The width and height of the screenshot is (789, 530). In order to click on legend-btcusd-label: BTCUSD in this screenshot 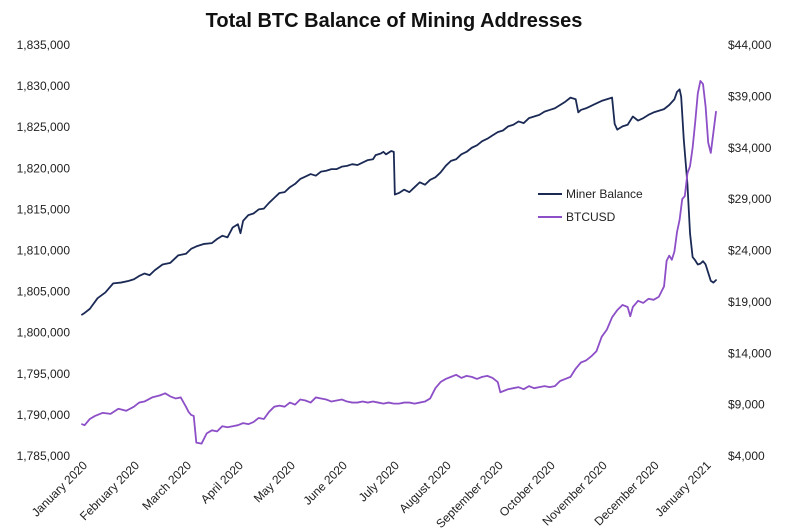, I will do `click(591, 217)`.